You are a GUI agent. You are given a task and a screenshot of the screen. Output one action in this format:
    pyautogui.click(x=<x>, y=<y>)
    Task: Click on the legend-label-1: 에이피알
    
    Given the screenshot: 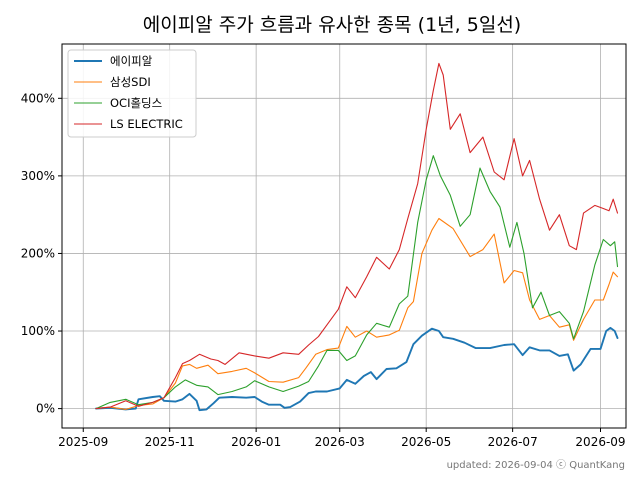 What is the action you would take?
    pyautogui.click(x=131, y=61)
    